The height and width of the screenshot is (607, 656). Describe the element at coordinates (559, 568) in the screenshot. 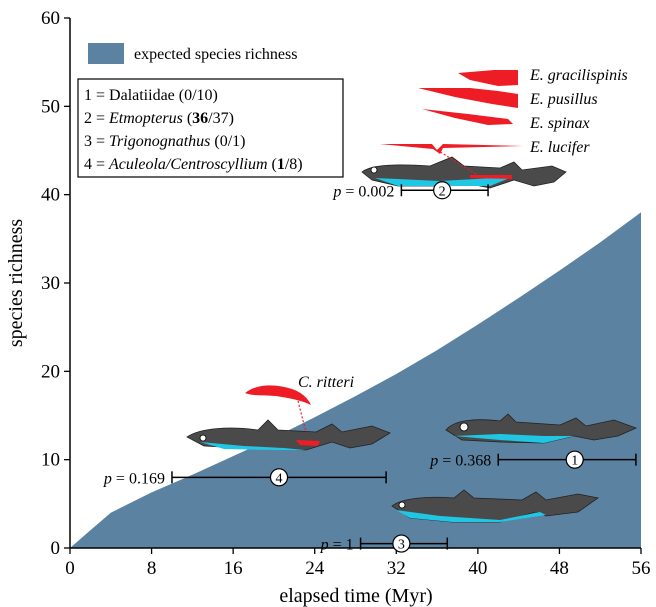

I see `x-tick-label: 48` at that location.